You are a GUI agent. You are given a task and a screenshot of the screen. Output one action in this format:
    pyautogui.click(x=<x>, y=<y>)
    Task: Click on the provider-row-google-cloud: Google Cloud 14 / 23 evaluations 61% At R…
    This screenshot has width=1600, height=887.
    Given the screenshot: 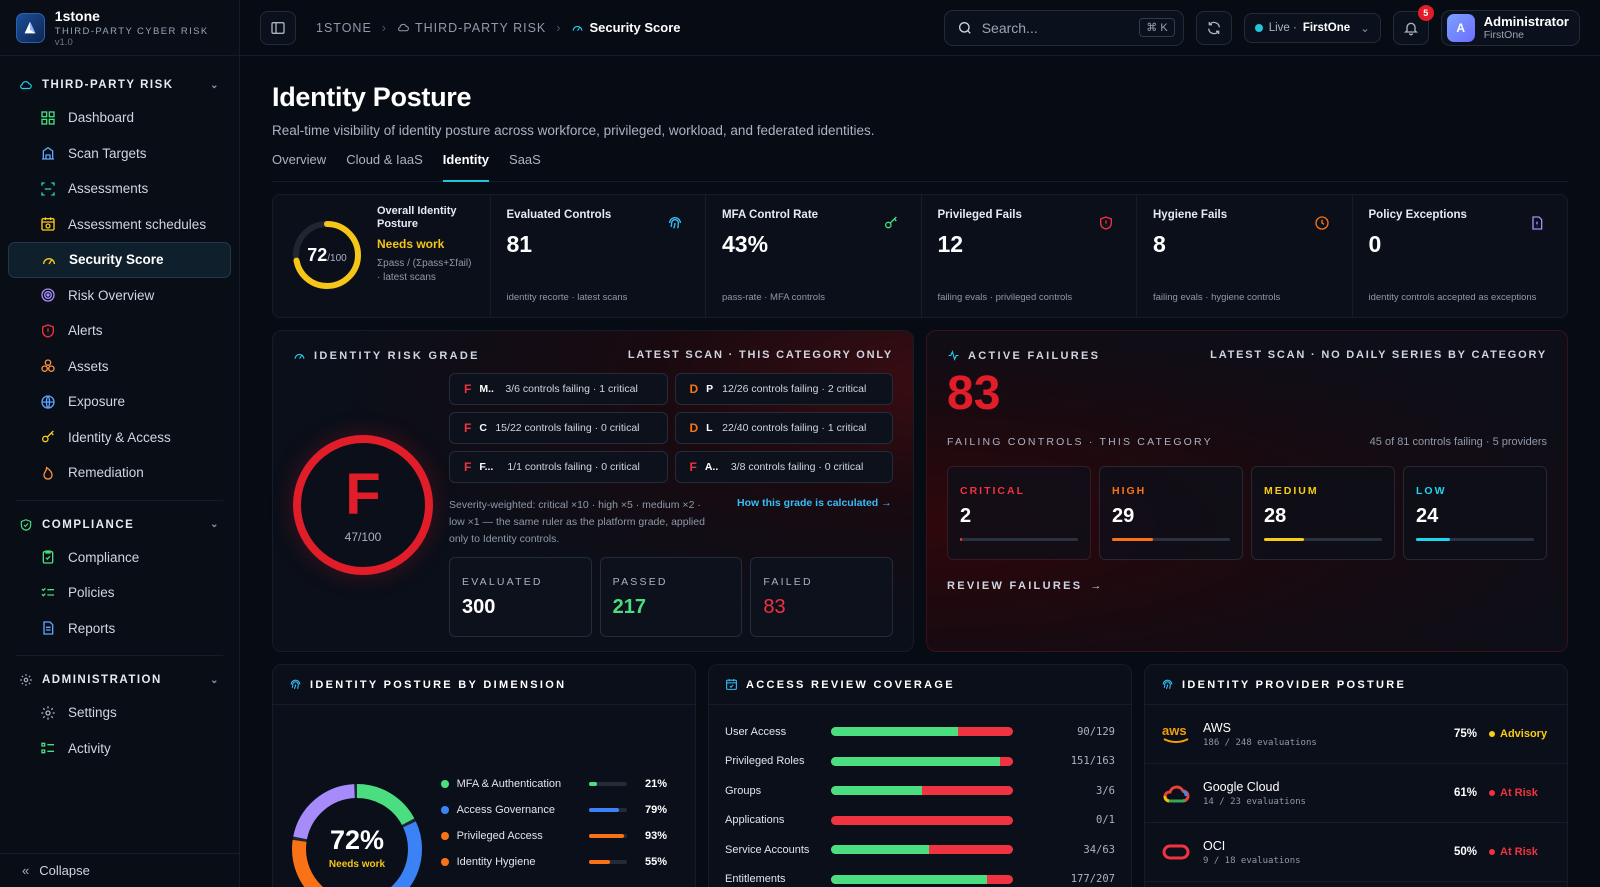 What is the action you would take?
    pyautogui.click(x=1356, y=793)
    